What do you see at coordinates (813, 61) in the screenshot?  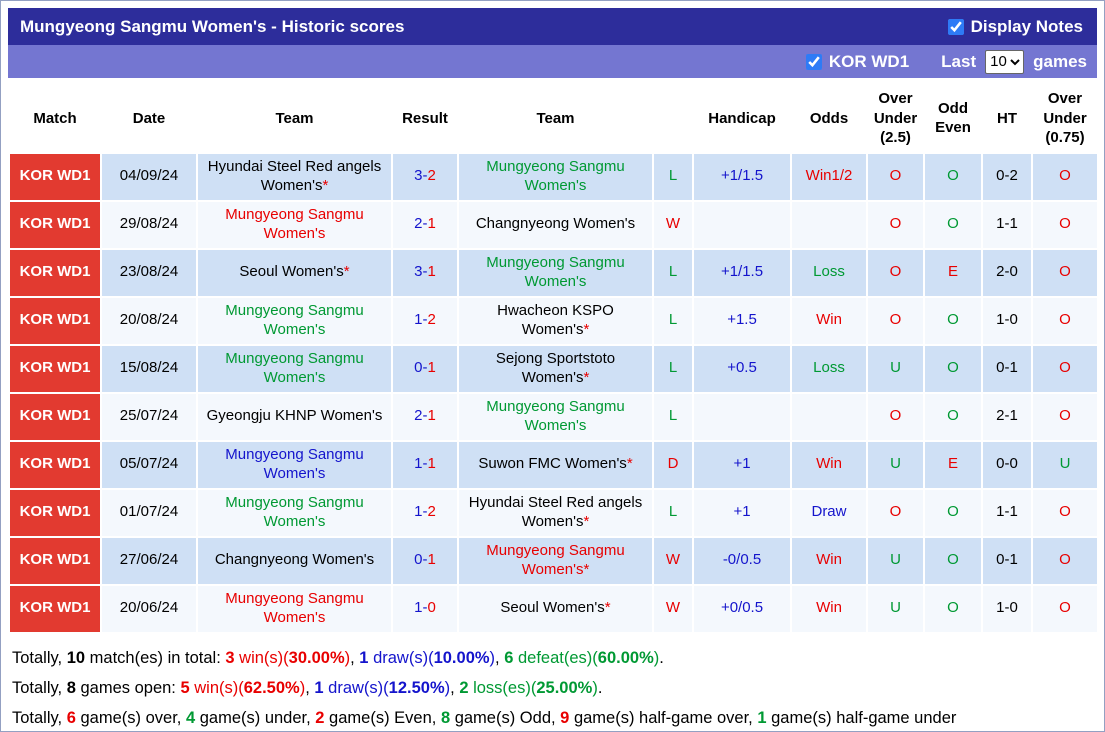 I see `league-checkbox` at bounding box center [813, 61].